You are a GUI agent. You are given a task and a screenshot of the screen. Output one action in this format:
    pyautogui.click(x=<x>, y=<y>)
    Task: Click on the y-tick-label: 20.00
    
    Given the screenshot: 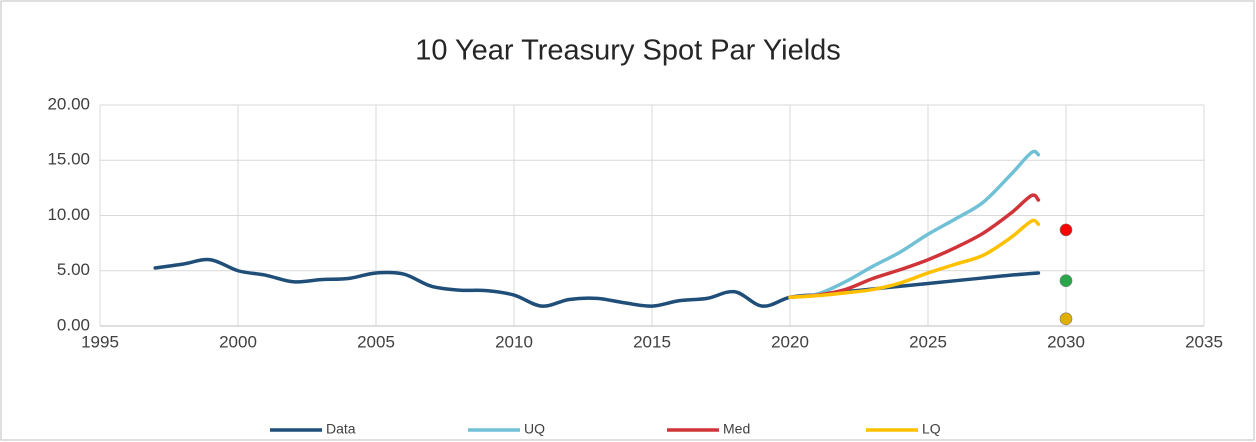 What is the action you would take?
    pyautogui.click(x=68, y=103)
    